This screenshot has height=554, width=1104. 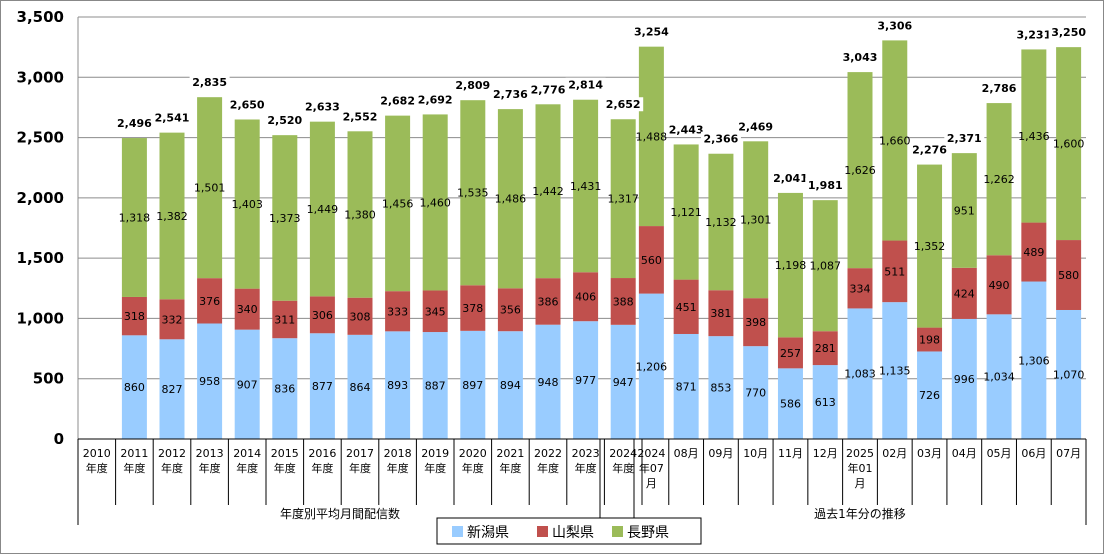 What do you see at coordinates (488, 533) in the screenshot?
I see `legend-label: 新潟県` at bounding box center [488, 533].